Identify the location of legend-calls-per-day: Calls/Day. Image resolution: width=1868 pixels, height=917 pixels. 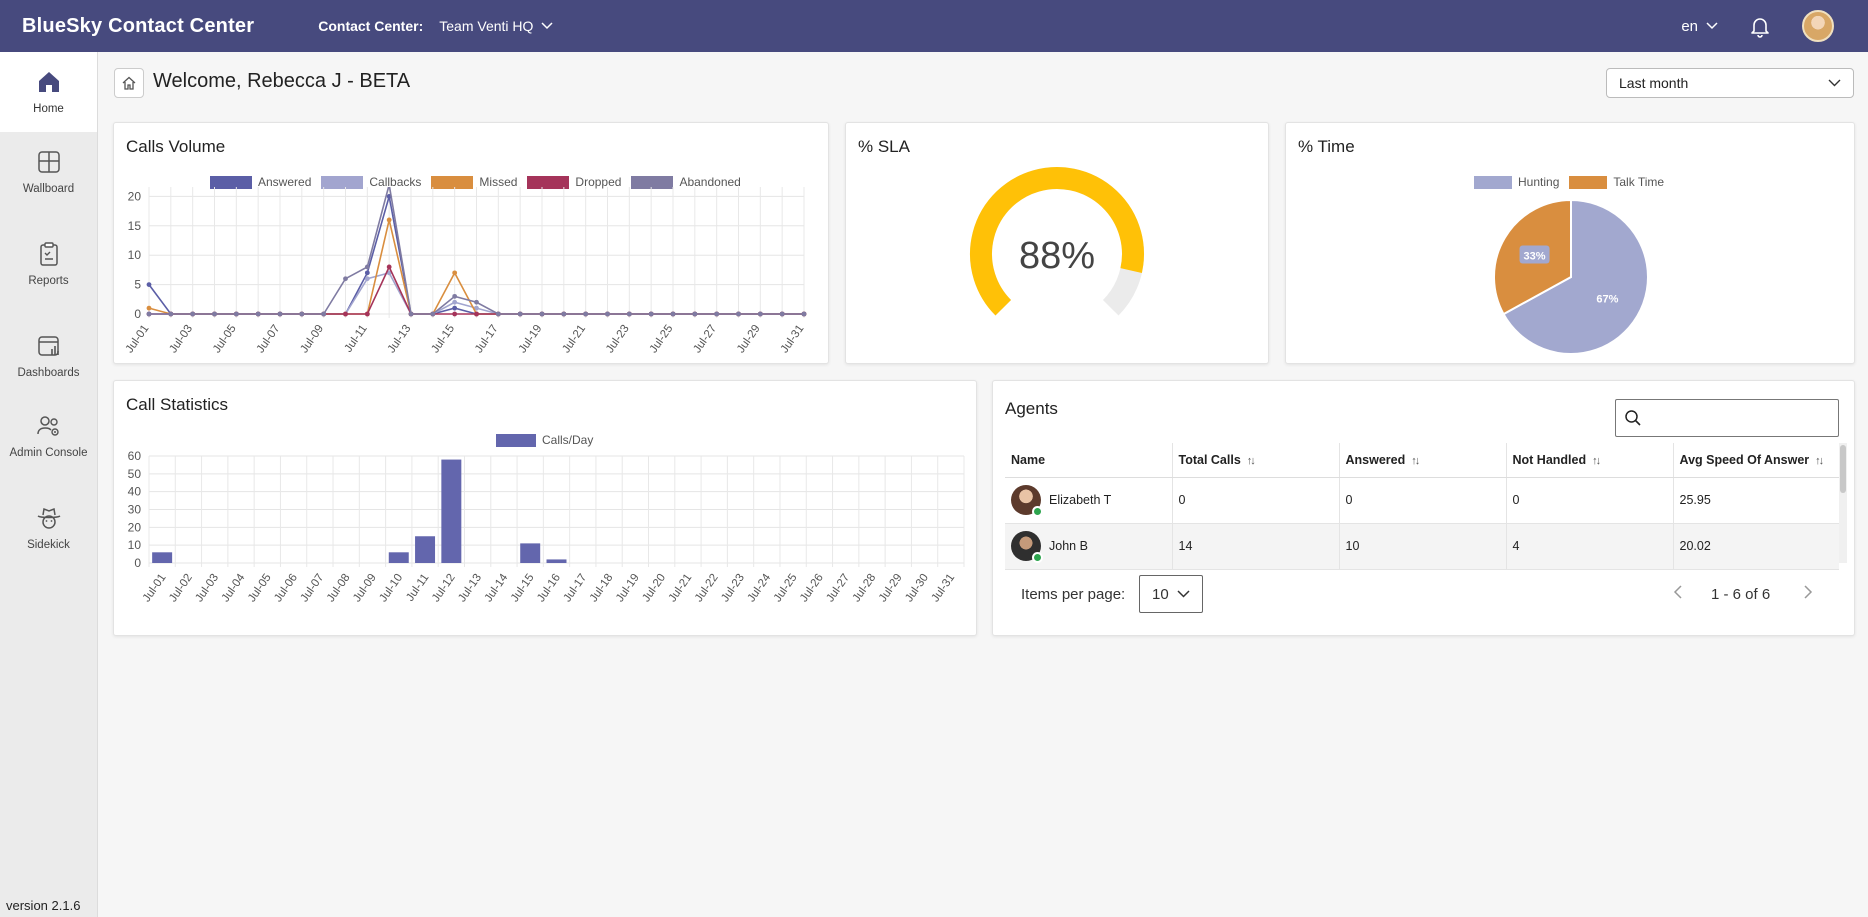
(544, 440).